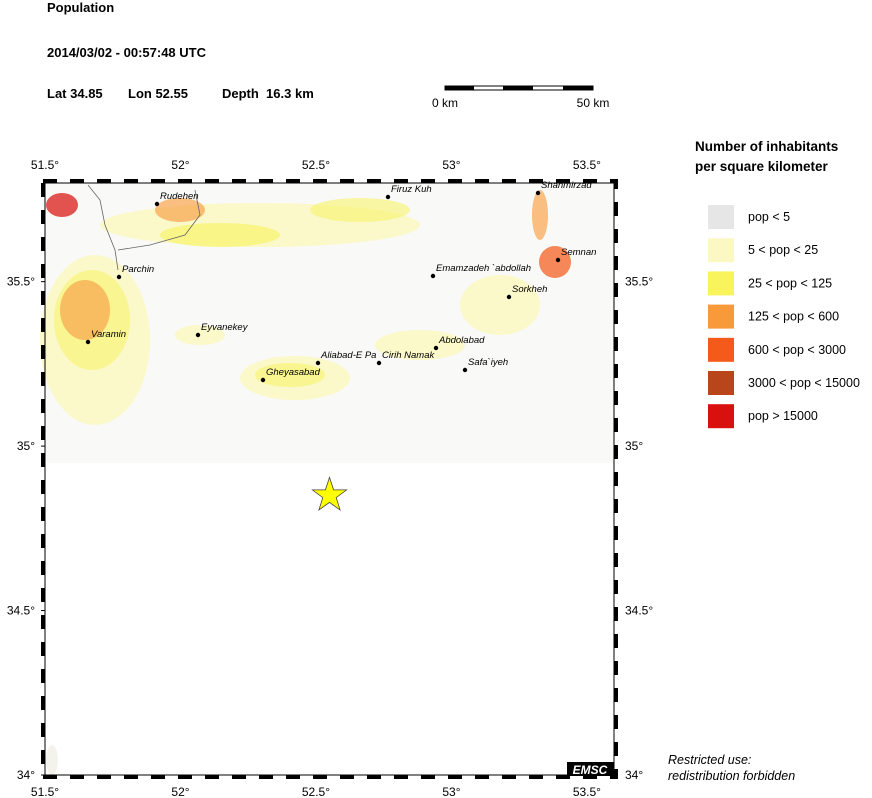 The height and width of the screenshot is (798, 872). Describe the element at coordinates (409, 355) in the screenshot. I see `city-label: Cirih Namak` at that location.